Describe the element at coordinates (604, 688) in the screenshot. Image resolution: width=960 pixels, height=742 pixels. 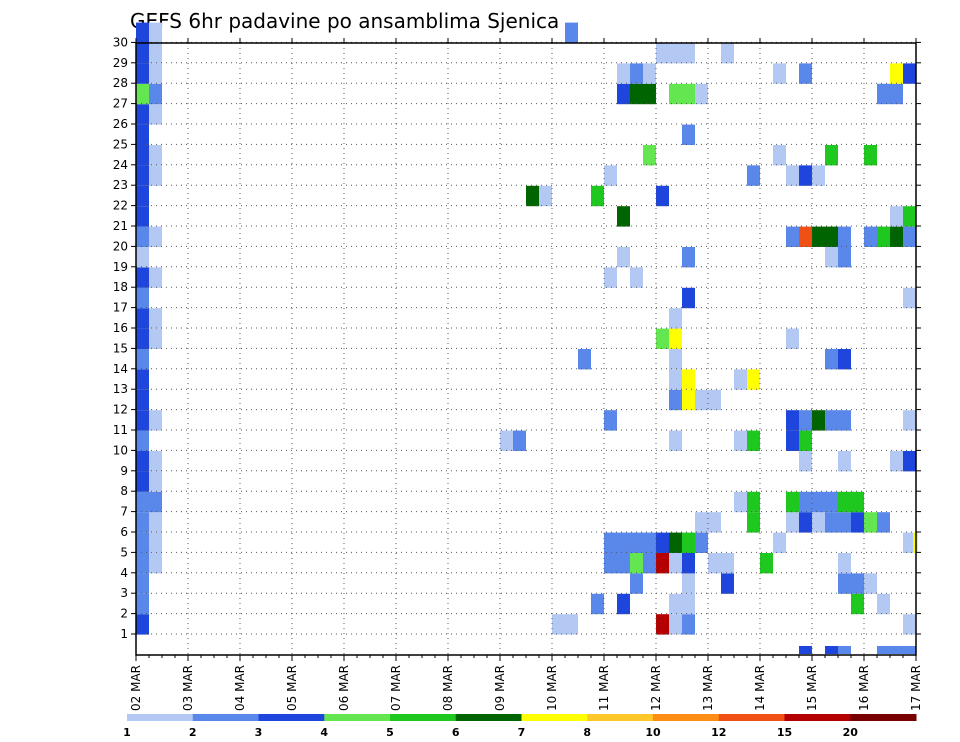
I see `x-tick-label: 11 MAR` at that location.